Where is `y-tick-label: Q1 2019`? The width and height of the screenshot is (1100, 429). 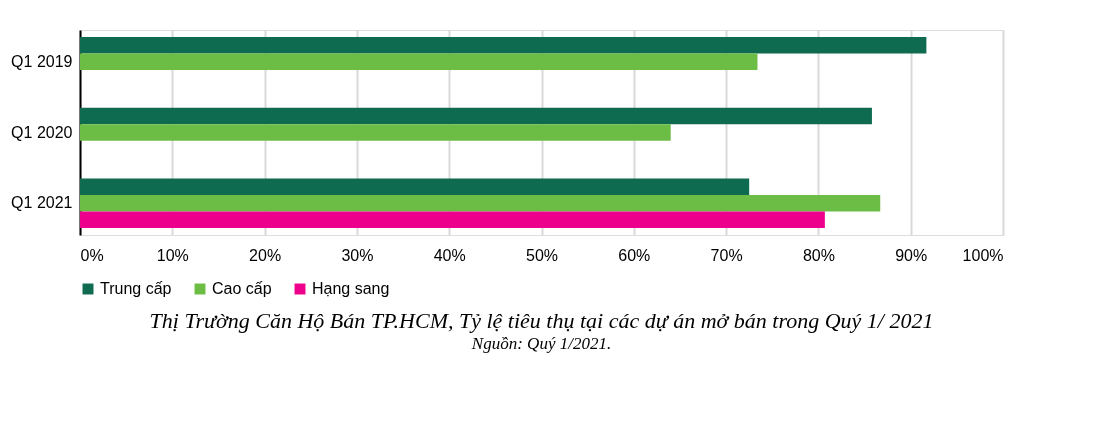
y-tick-label: Q1 2019 is located at coordinates (42, 61).